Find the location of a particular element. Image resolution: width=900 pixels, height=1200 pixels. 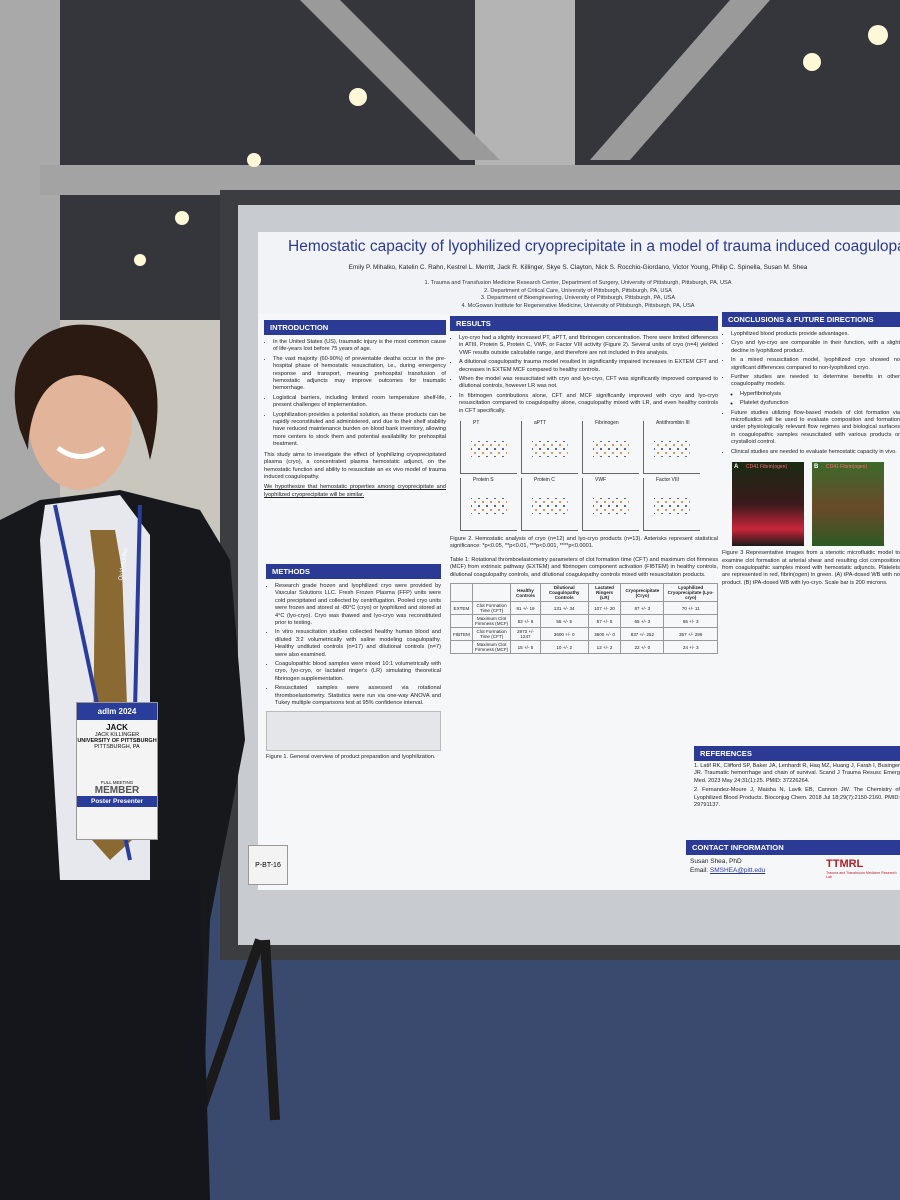

badge-meeting: FULL MEETING is located at coordinates (117, 782).